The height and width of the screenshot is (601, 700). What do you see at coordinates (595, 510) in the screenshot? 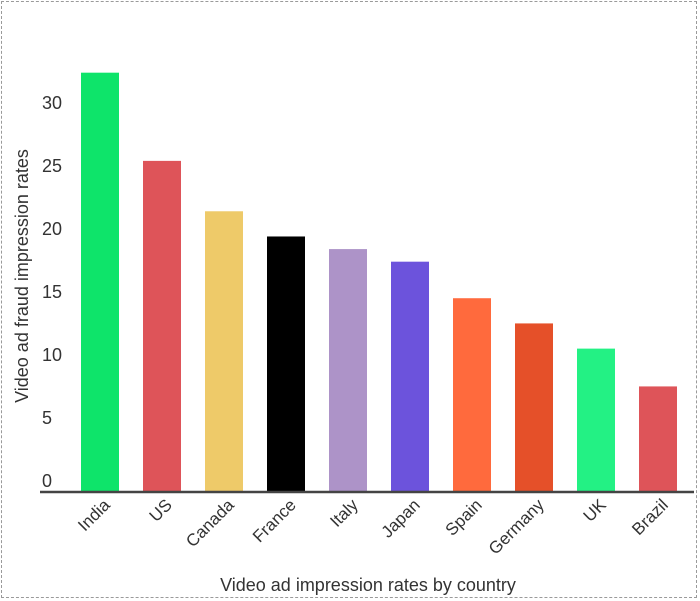
I see `x-tick-label: UK` at bounding box center [595, 510].